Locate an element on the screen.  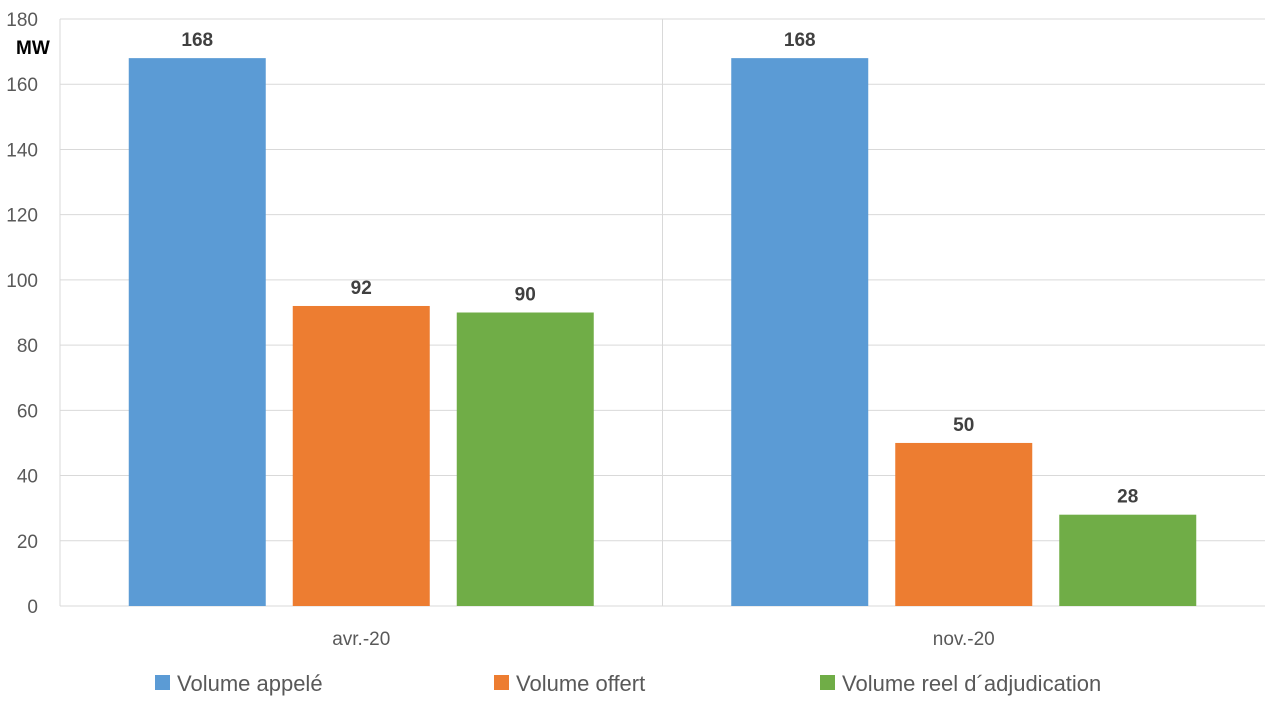
x-tick-label: nov.-20 is located at coordinates (964, 639).